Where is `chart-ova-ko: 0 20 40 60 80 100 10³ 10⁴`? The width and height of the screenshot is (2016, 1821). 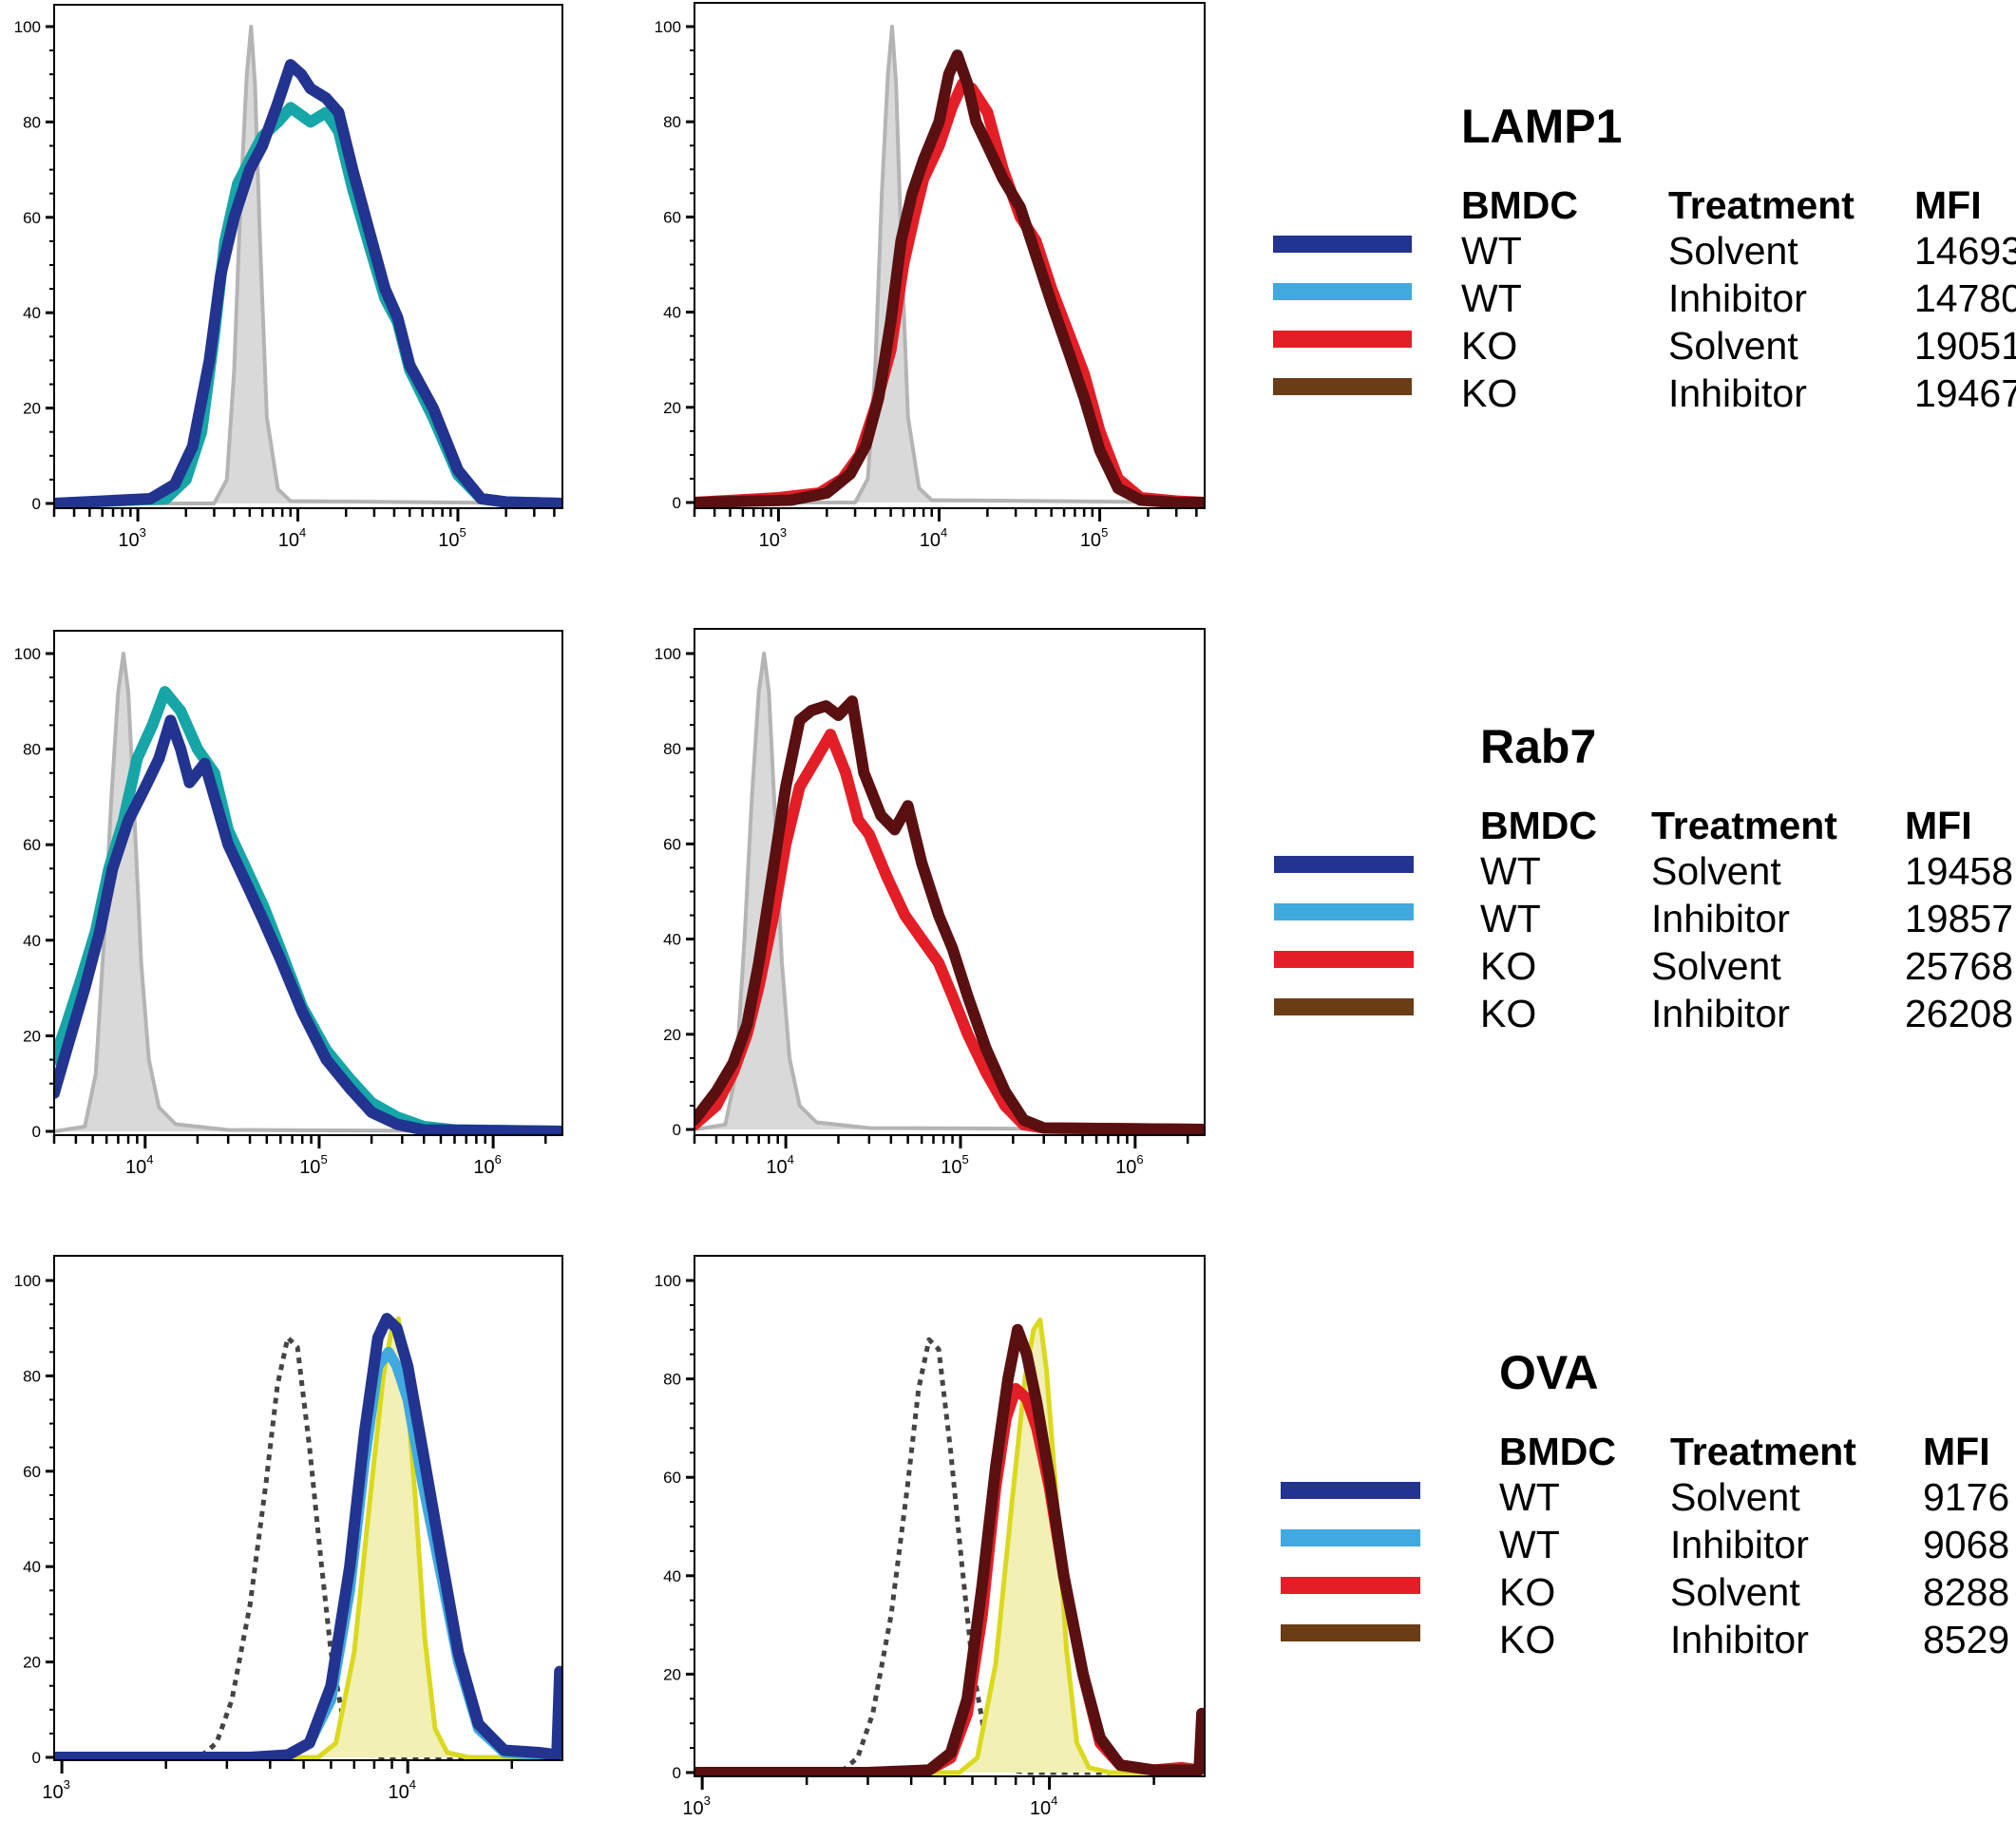
chart-ova-ko: 0 20 40 60 80 100 10³ 10⁴ is located at coordinates (931, 1537).